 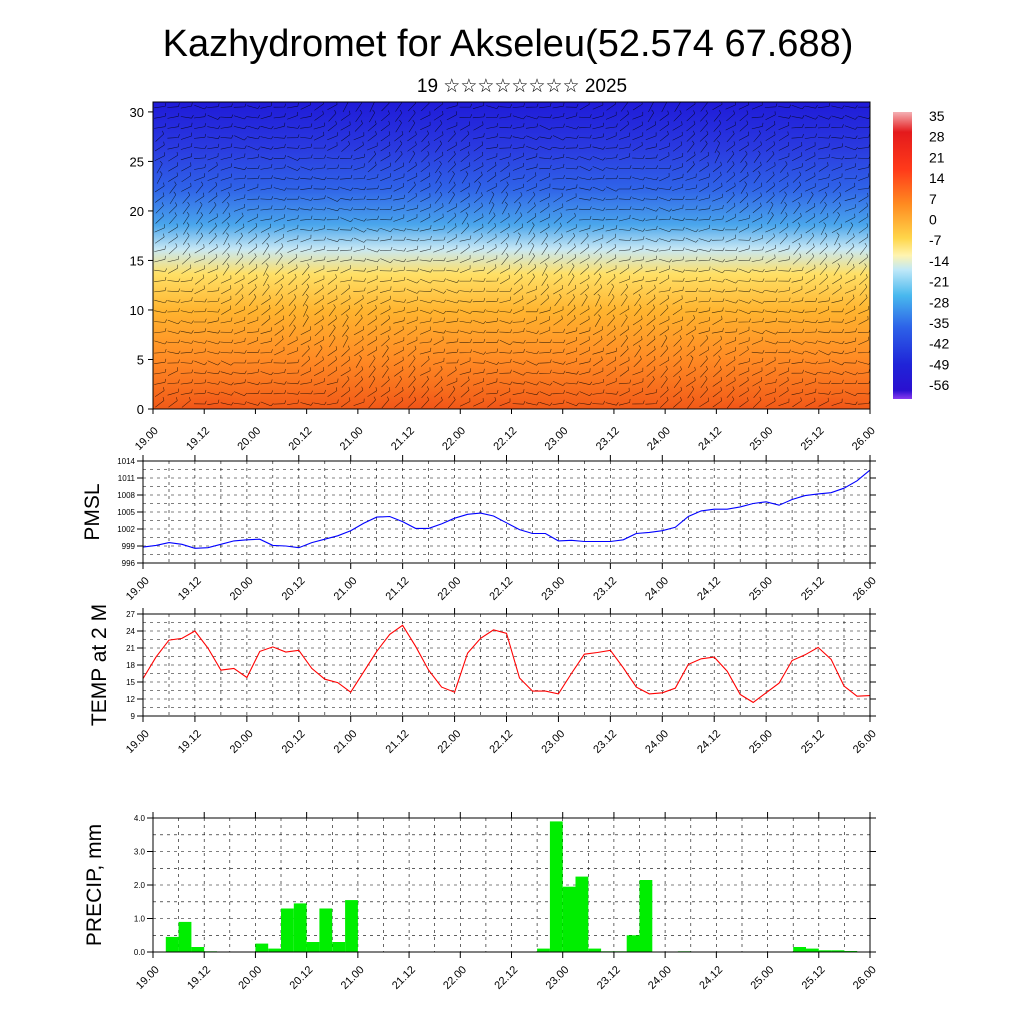 I want to click on y-tick-label: 2.0, so click(x=140, y=885).